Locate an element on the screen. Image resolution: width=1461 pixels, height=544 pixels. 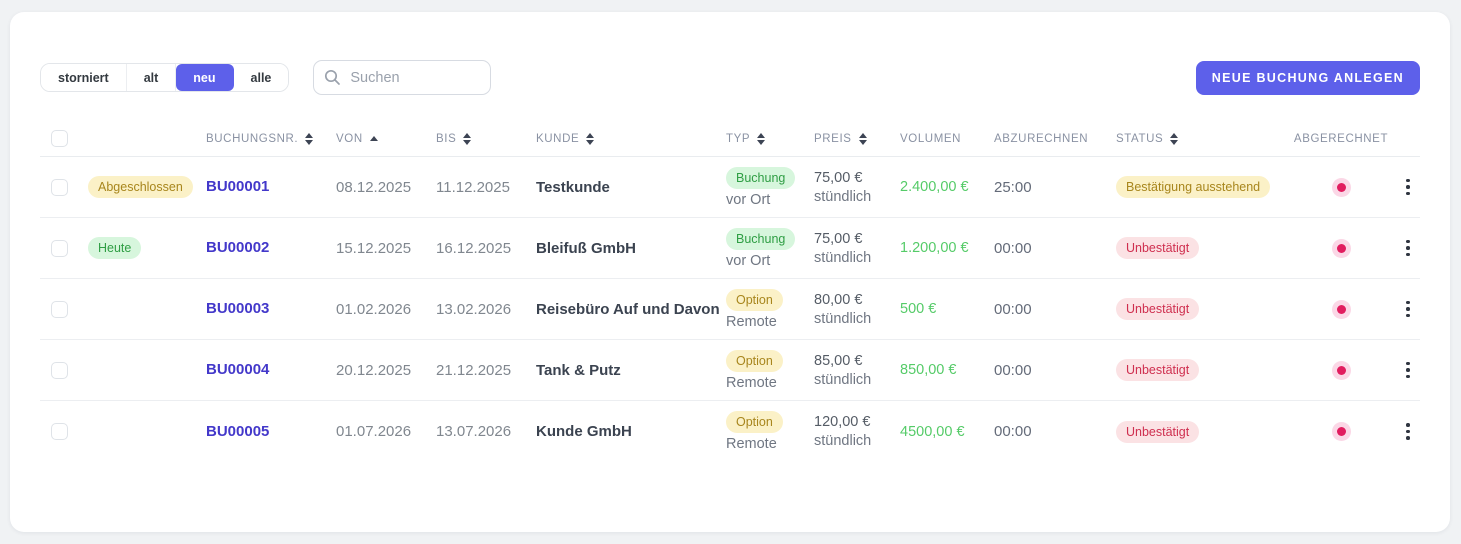
type-location: Remote is located at coordinates (751, 382).